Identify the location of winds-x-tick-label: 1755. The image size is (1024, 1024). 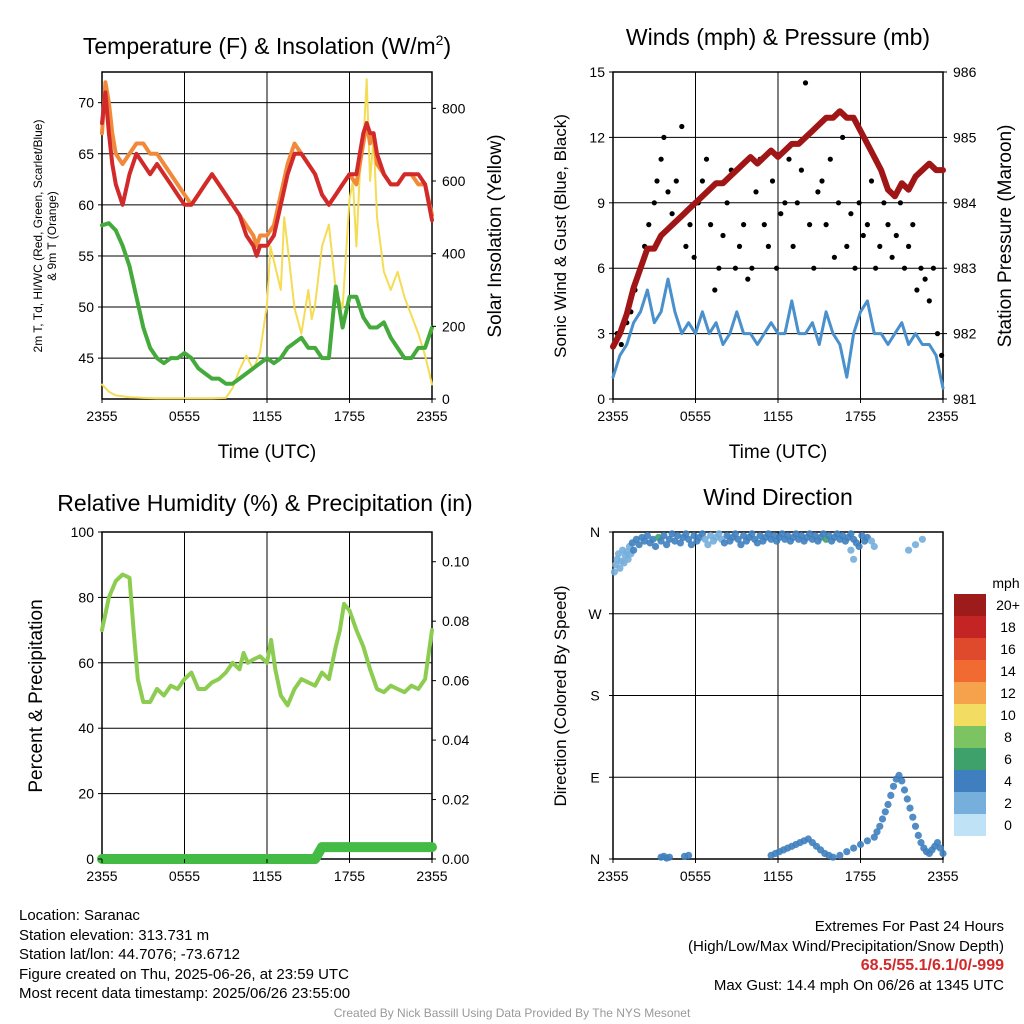
(860, 416).